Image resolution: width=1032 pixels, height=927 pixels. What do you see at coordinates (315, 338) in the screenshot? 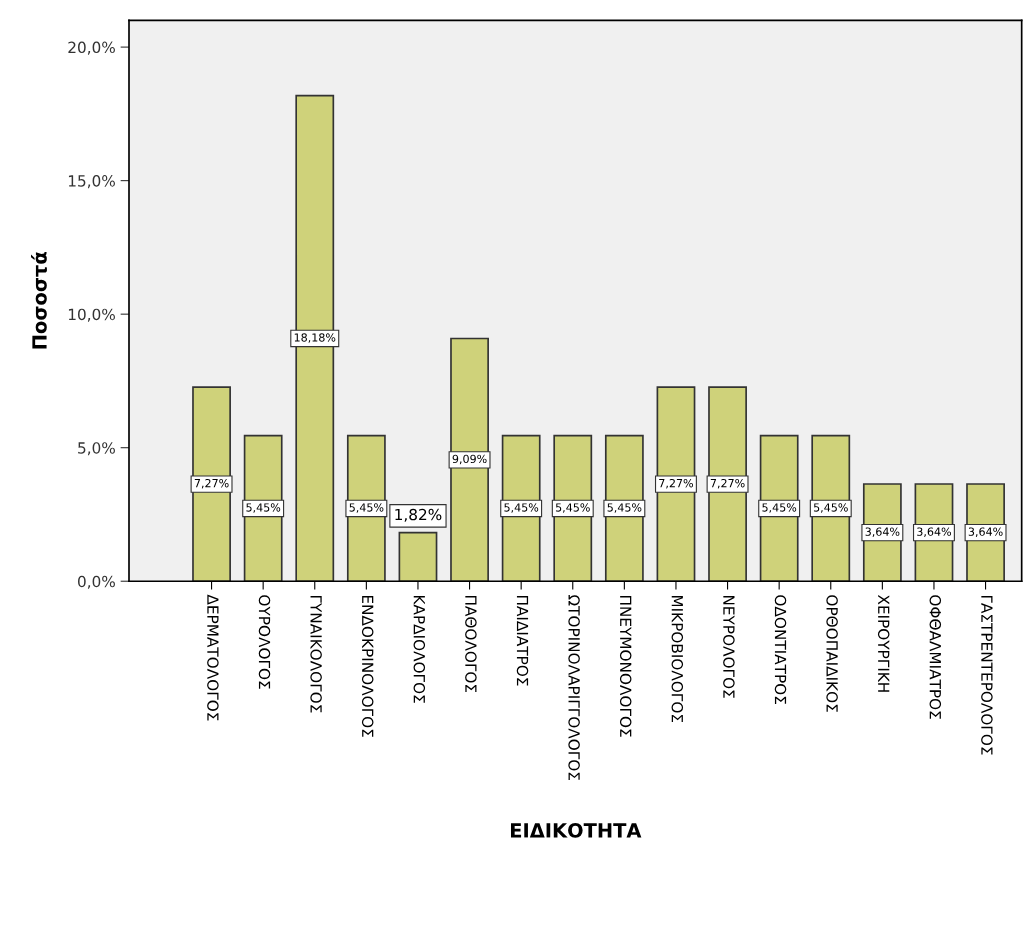
I see `data-label: 18,18%` at bounding box center [315, 338].